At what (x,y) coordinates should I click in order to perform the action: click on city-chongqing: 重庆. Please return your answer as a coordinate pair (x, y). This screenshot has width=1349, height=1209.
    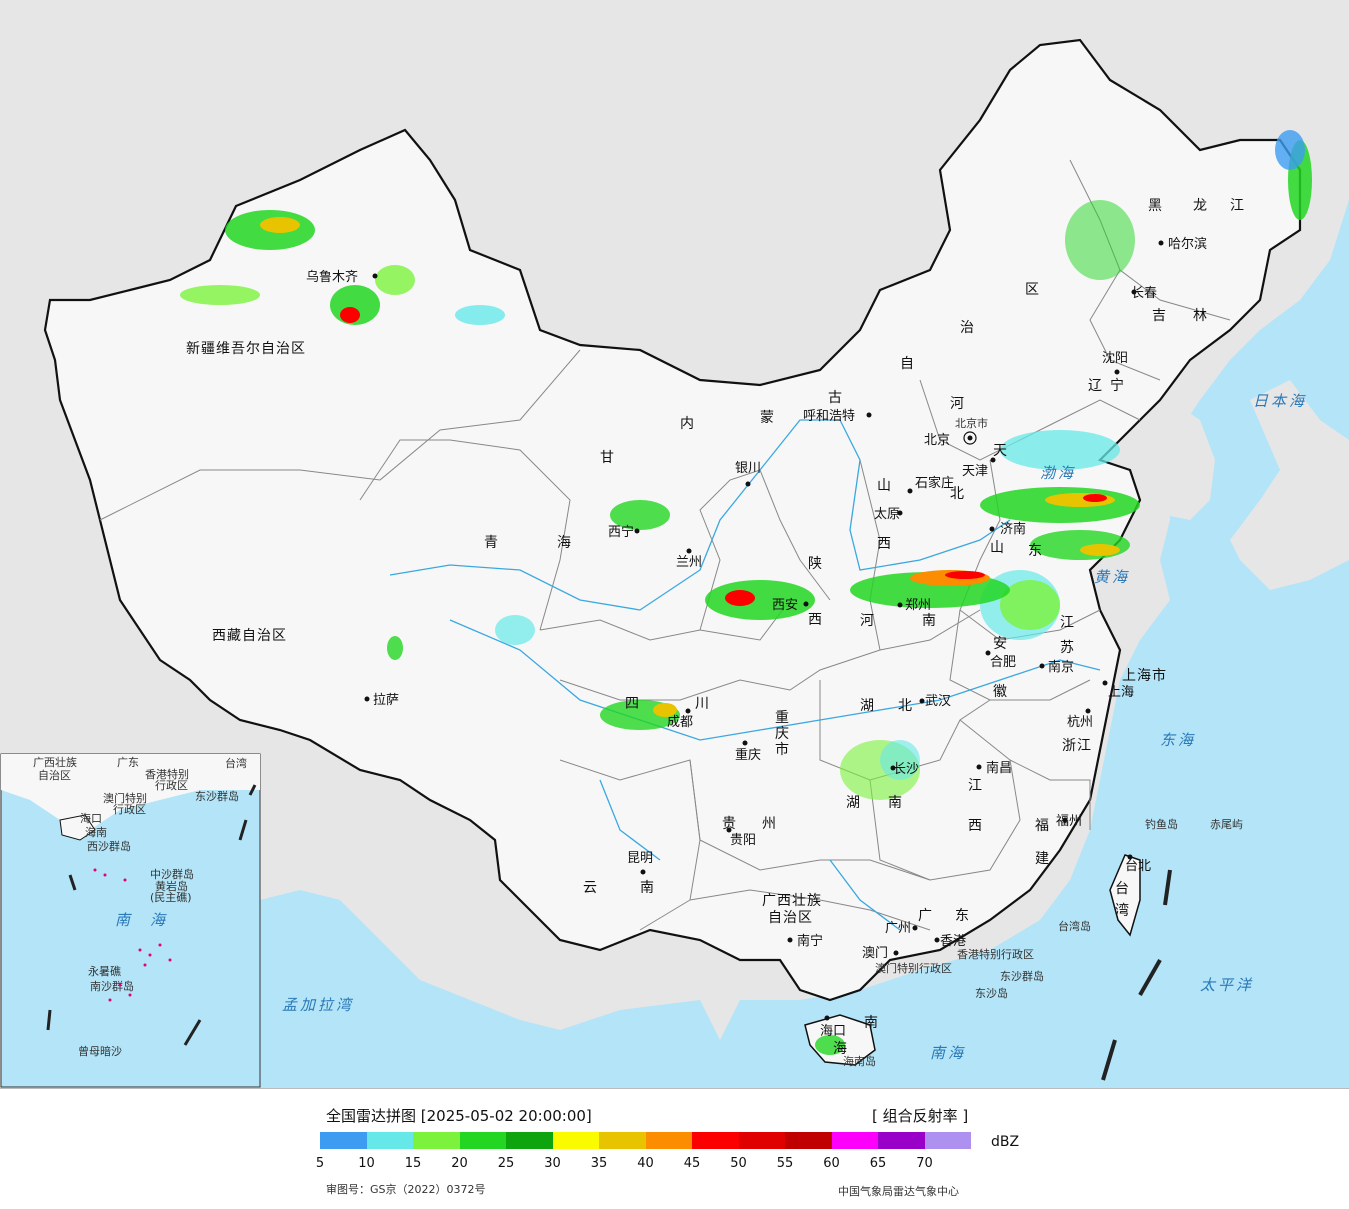
    Looking at the image, I should click on (748, 755).